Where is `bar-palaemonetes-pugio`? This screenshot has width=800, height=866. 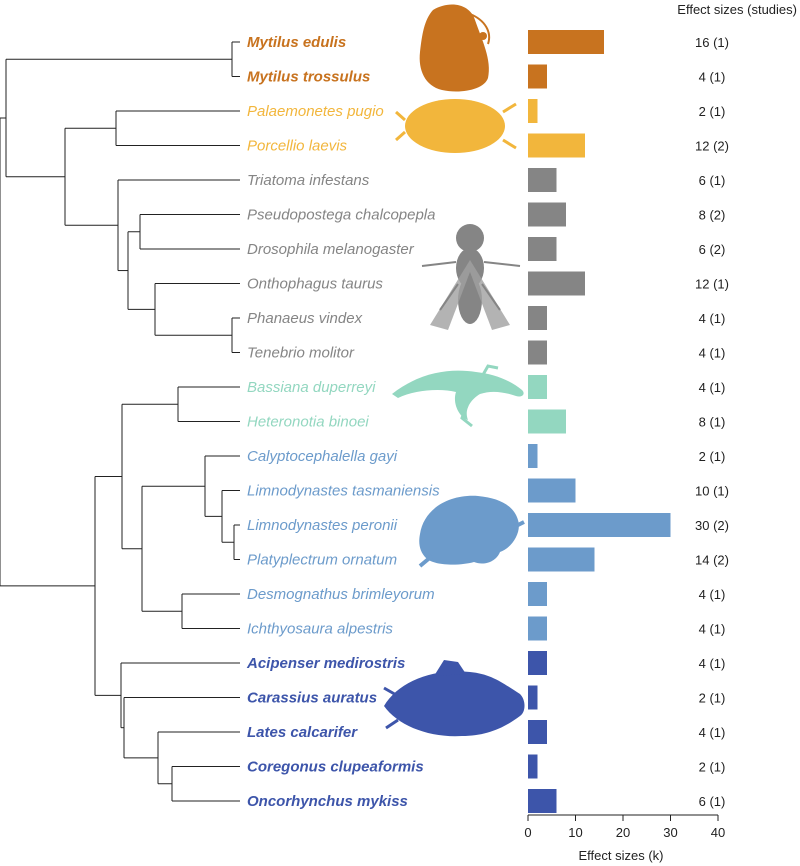
bar-palaemonetes-pugio is located at coordinates (533, 111).